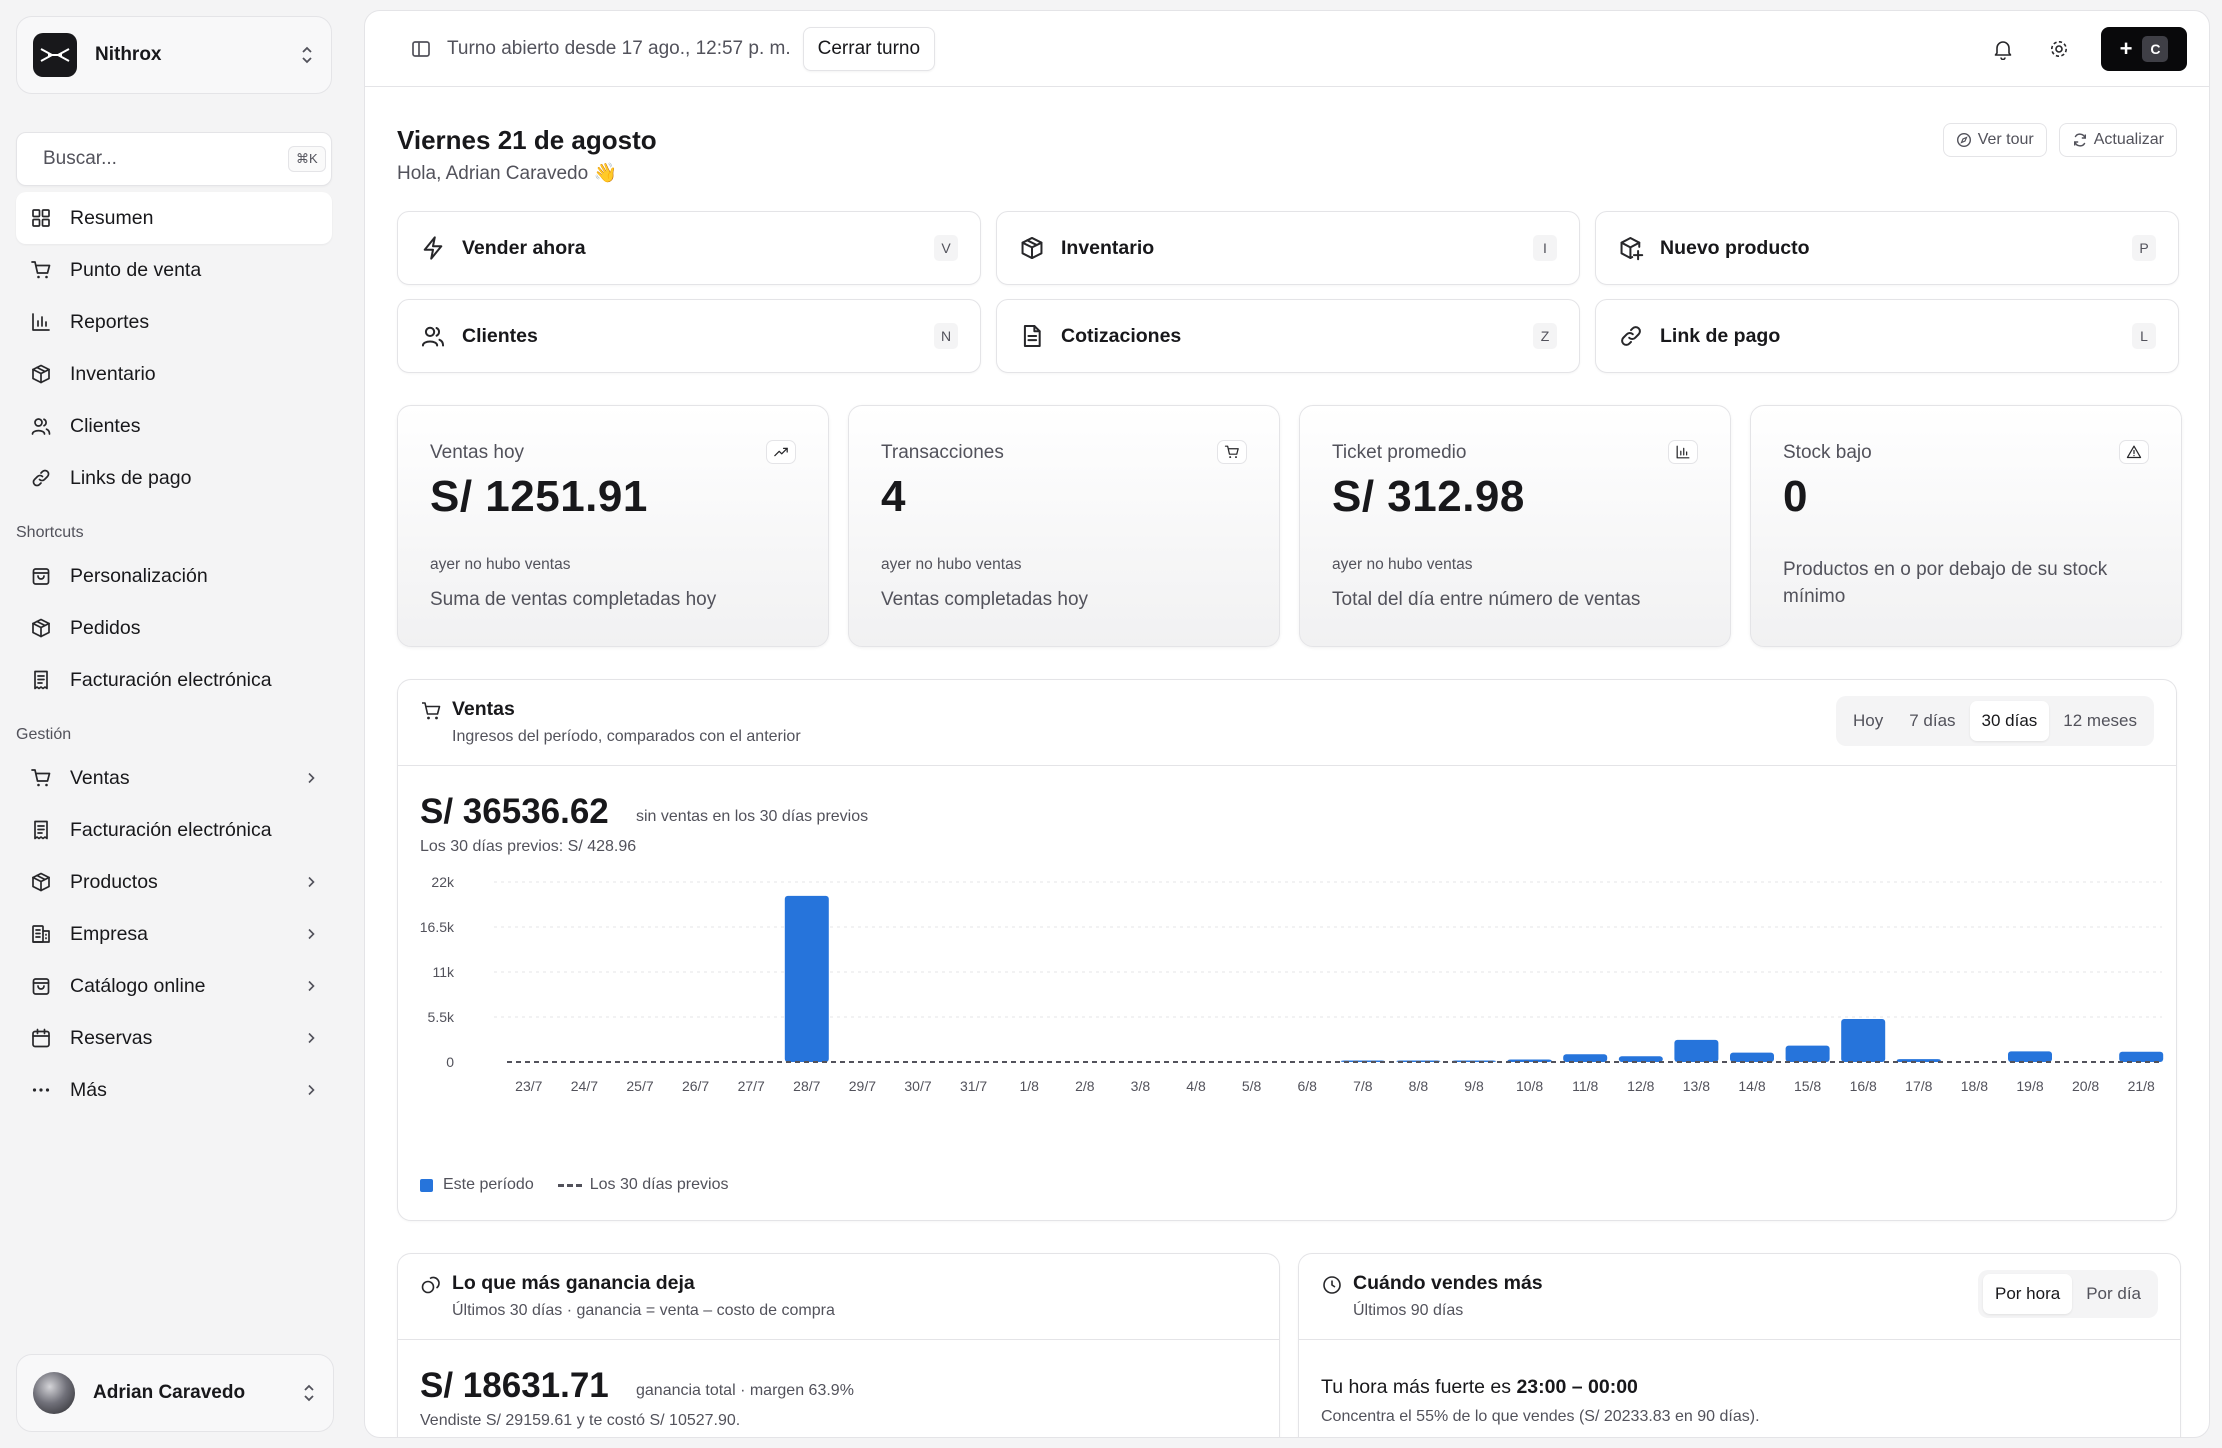  What do you see at coordinates (174, 1090) in the screenshot?
I see `sidebar-item-mas: Más` at bounding box center [174, 1090].